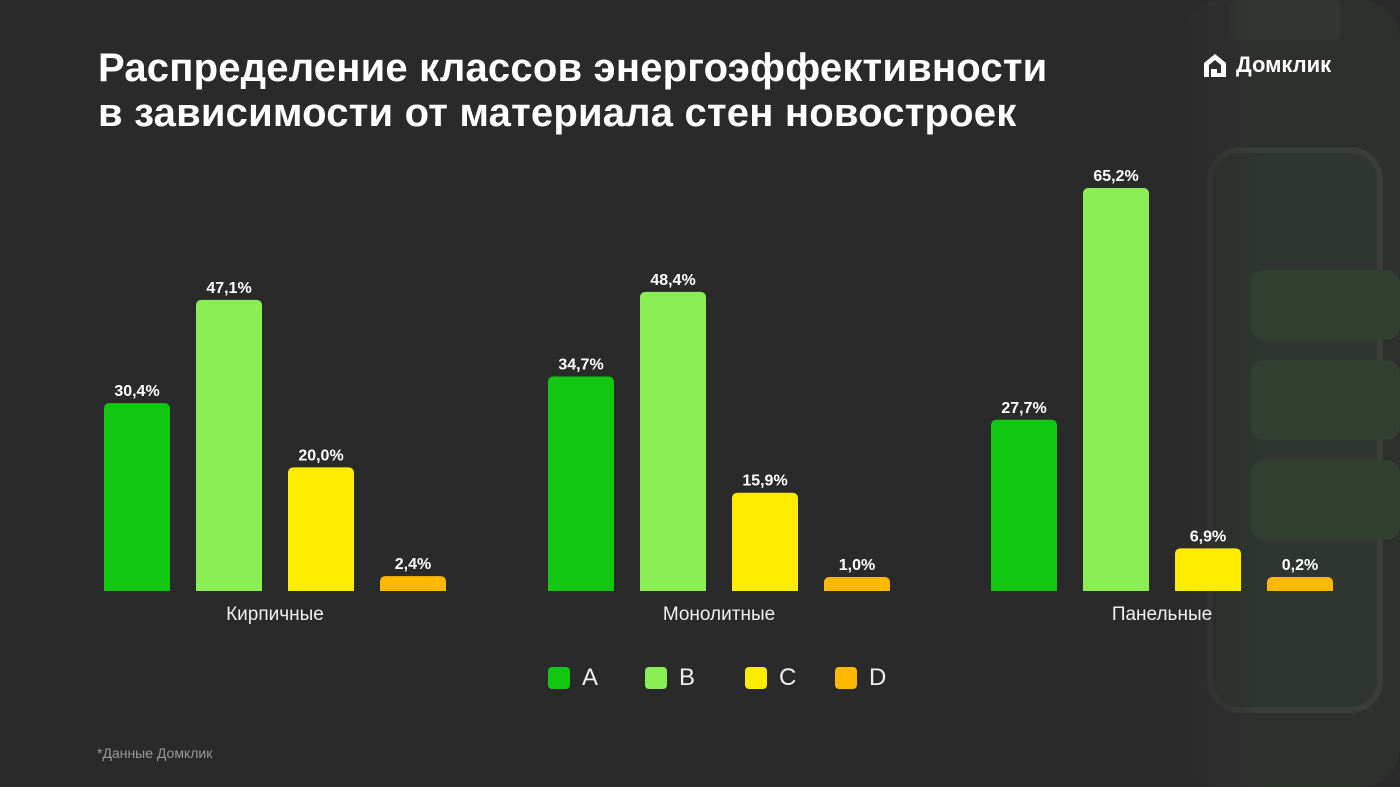  Describe the element at coordinates (878, 677) in the screenshot. I see `legend-label: D` at that location.